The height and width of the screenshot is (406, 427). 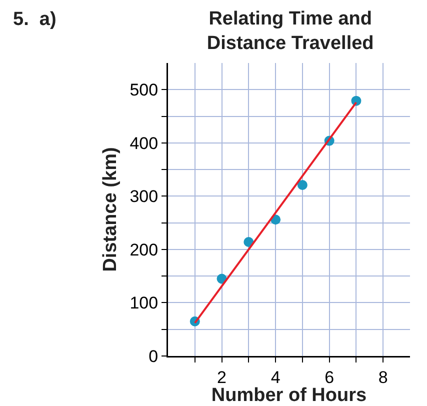 I want to click on chart-title: Relating Time and Distance Travelled, so click(x=290, y=31).